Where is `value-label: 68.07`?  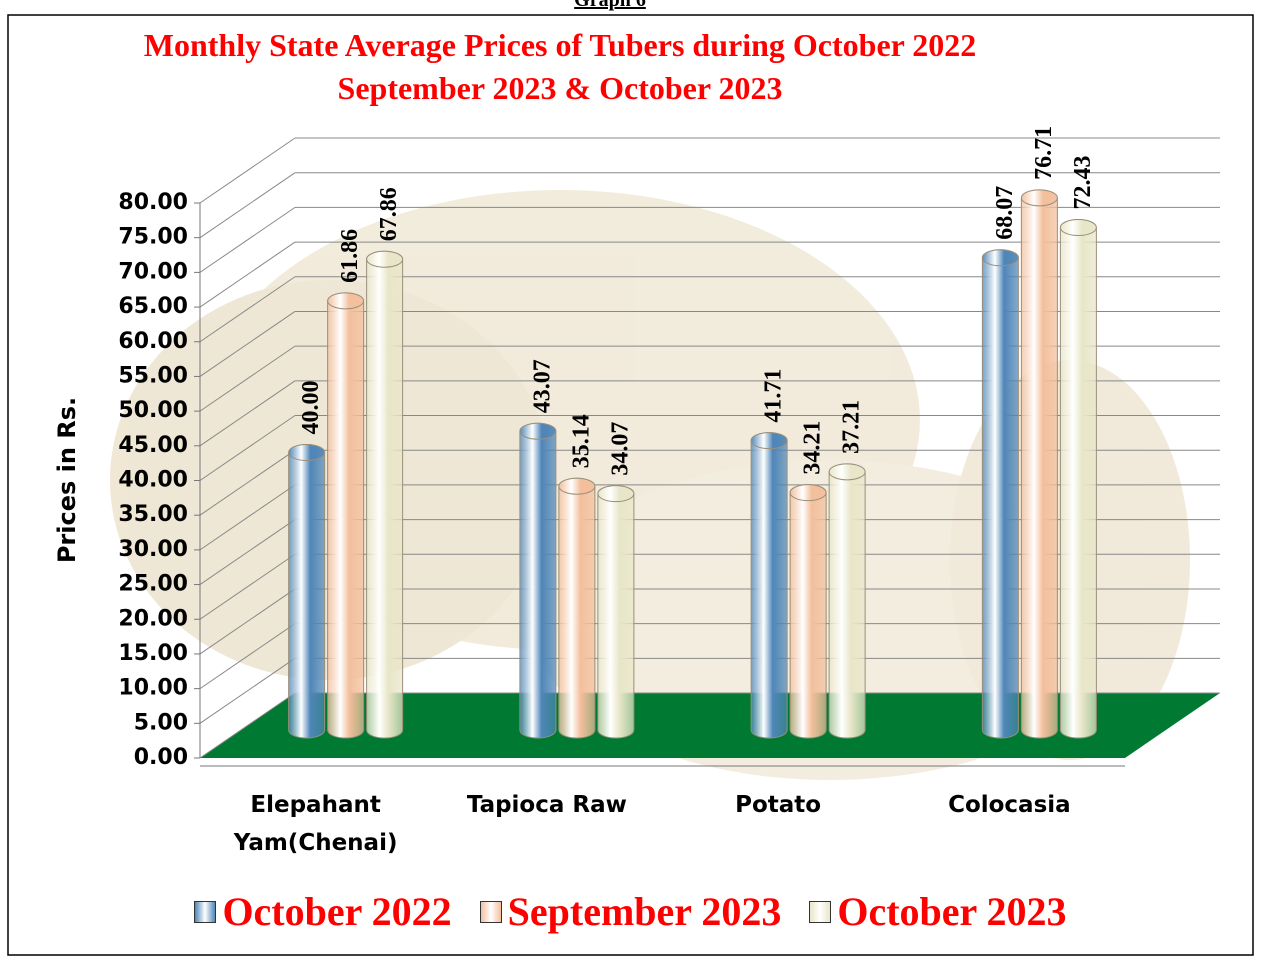 value-label: 68.07 is located at coordinates (1005, 213).